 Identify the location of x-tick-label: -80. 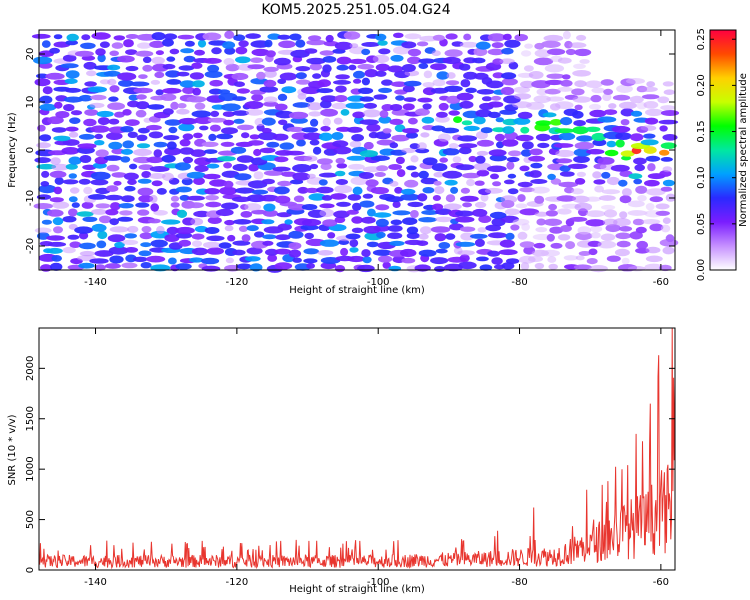
(519, 582).